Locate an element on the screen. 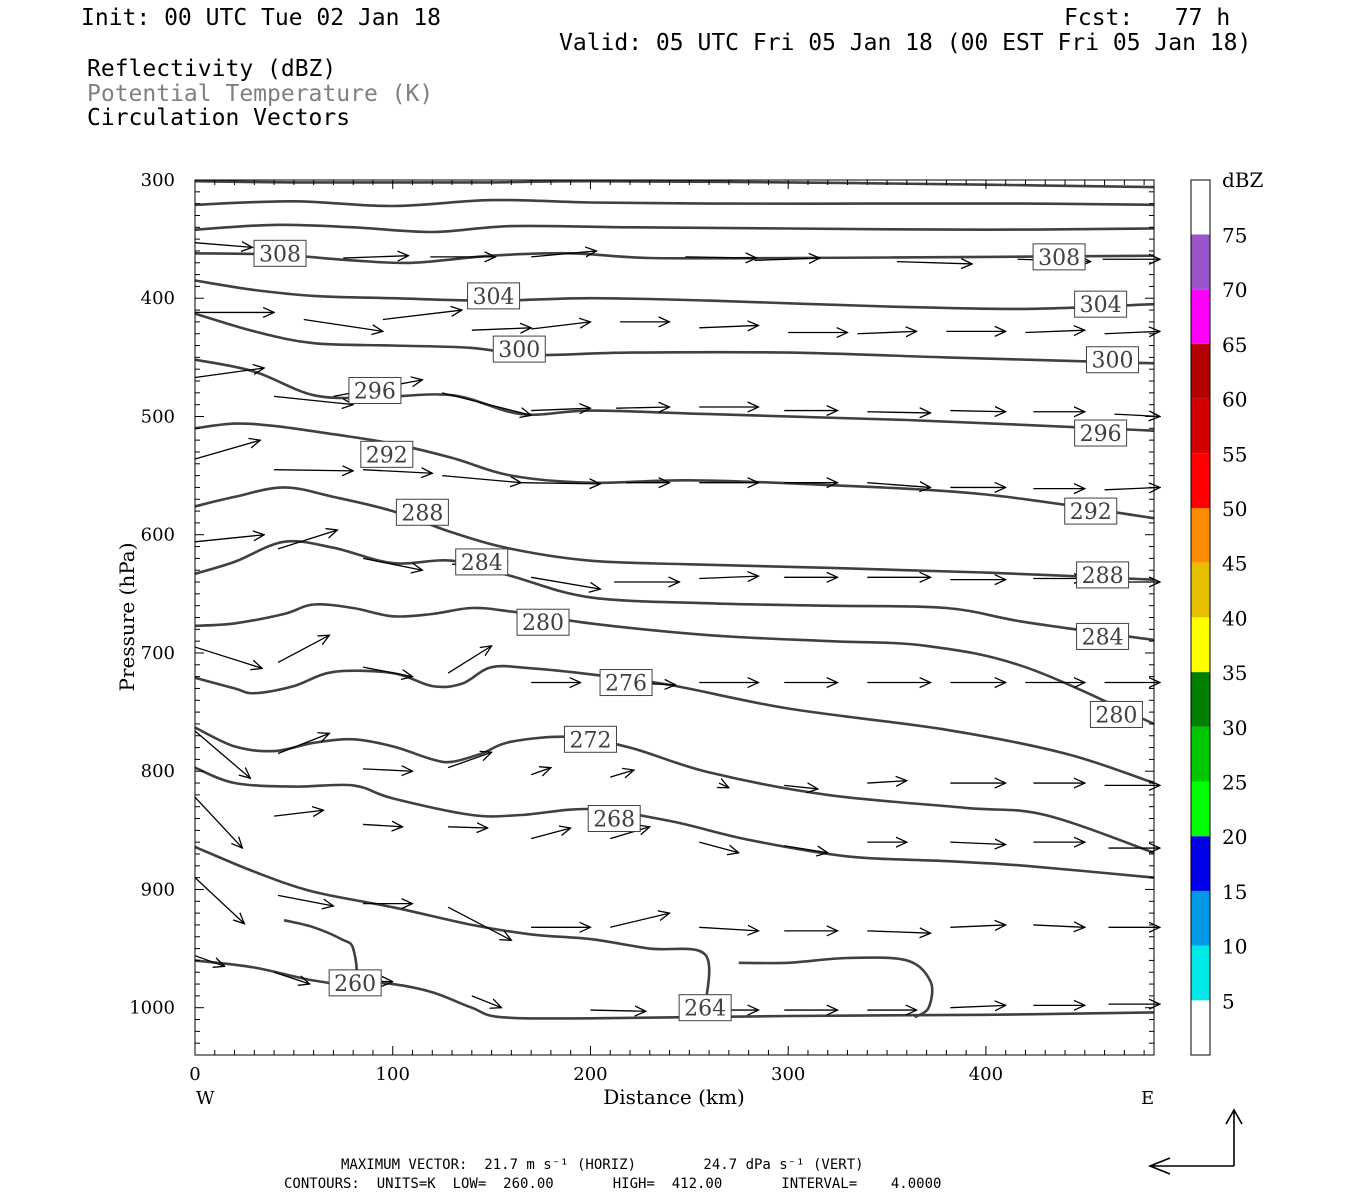  svg-text: 264 is located at coordinates (705, 1009).